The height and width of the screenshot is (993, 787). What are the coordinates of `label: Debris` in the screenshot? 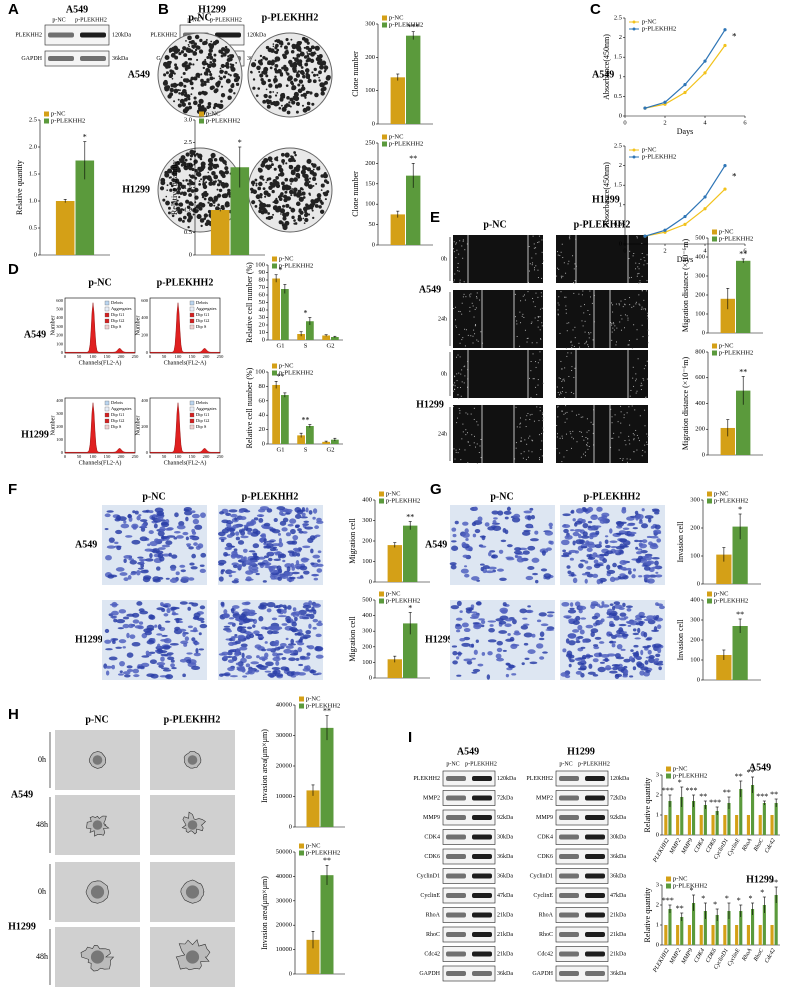 It's located at (117, 302).